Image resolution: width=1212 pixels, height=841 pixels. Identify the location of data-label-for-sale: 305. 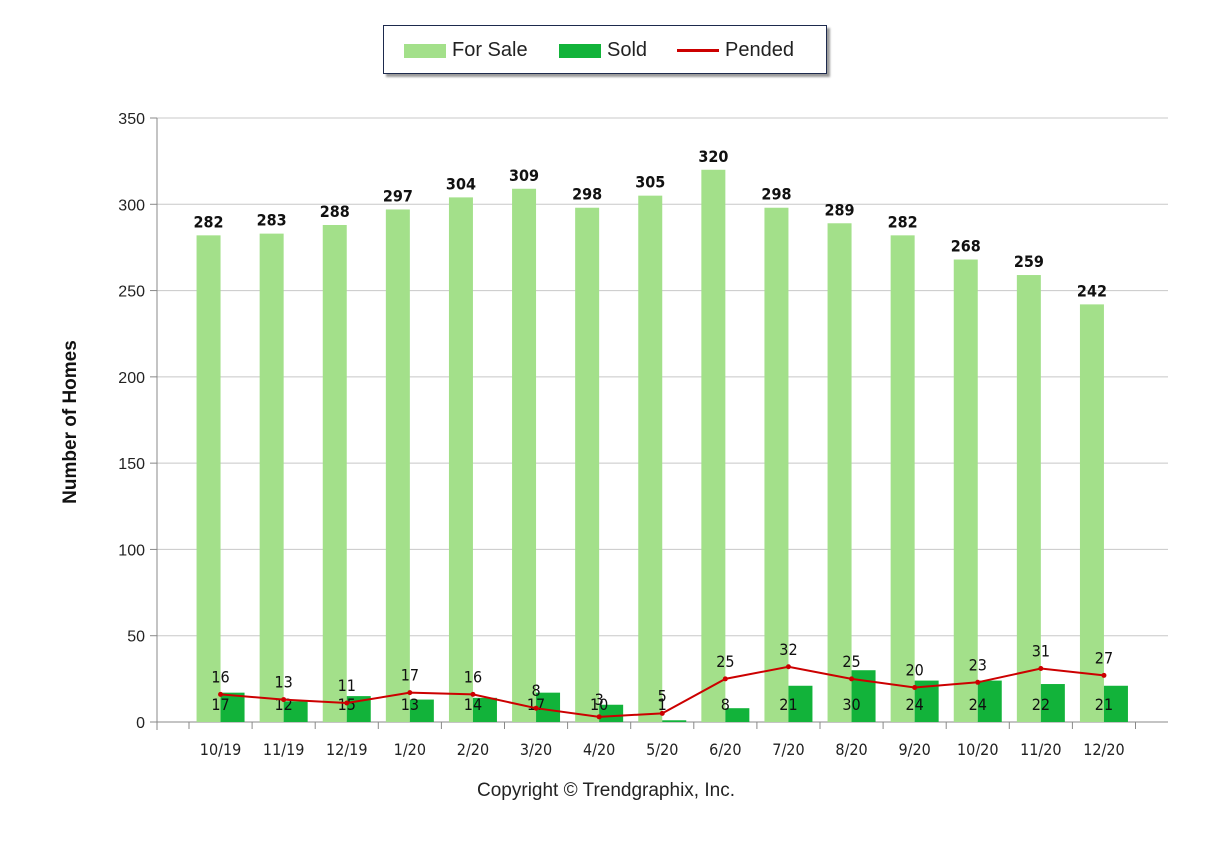
(650, 182).